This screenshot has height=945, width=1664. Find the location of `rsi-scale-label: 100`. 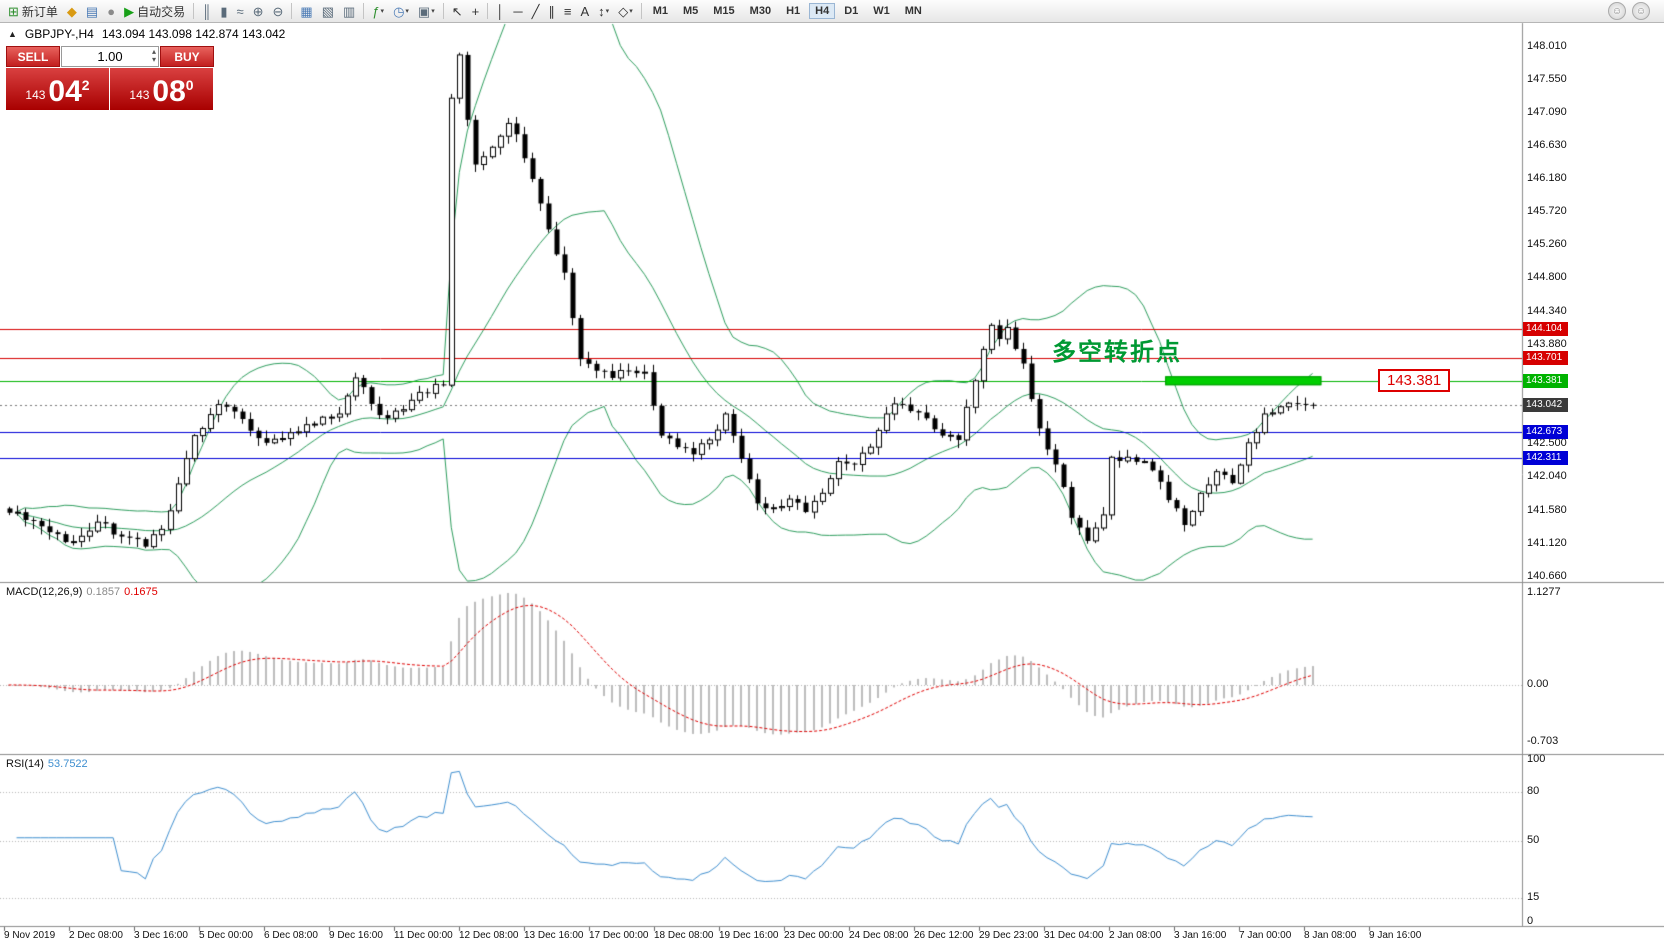

rsi-scale-label: 100 is located at coordinates (1536, 759).